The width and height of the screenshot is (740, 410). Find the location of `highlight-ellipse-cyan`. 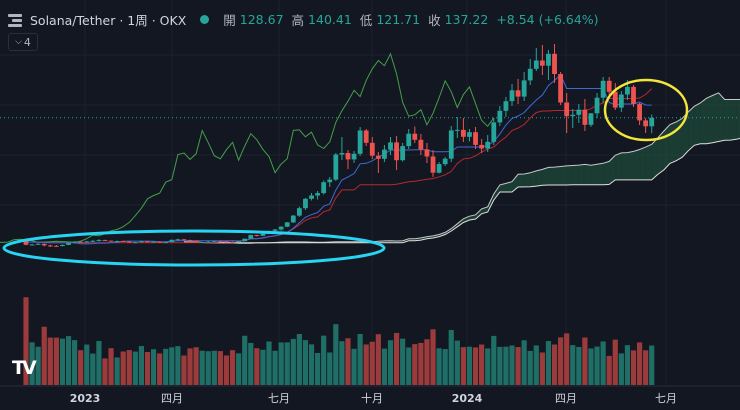

highlight-ellipse-cyan is located at coordinates (194, 248).